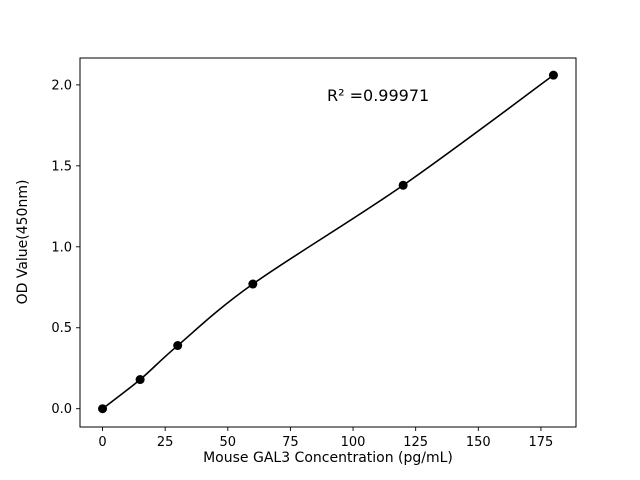  Describe the element at coordinates (165, 442) in the screenshot. I see `x-tick-label: 25` at that location.